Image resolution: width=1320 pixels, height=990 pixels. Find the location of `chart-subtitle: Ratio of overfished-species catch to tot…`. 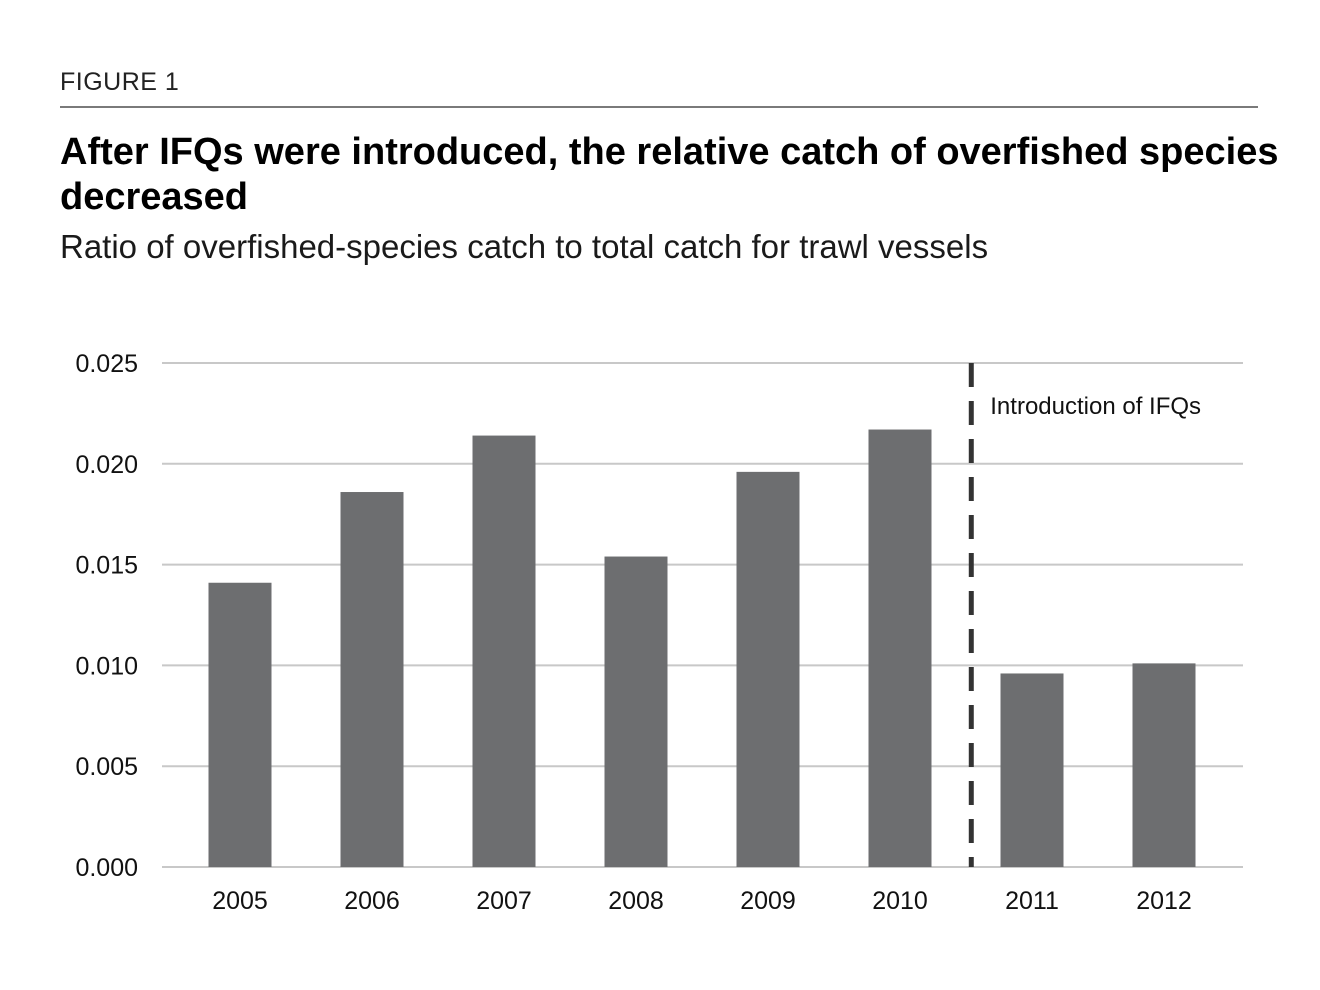

chart-subtitle: Ratio of overfished-species catch to tot… is located at coordinates (524, 246).